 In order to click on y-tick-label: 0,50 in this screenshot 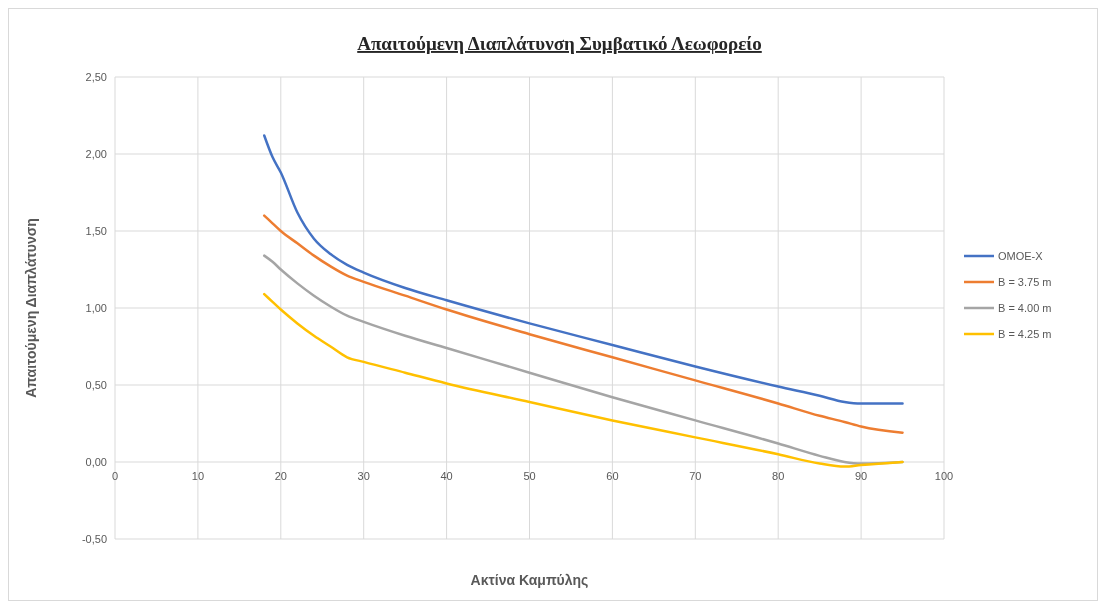, I will do `click(96, 384)`.